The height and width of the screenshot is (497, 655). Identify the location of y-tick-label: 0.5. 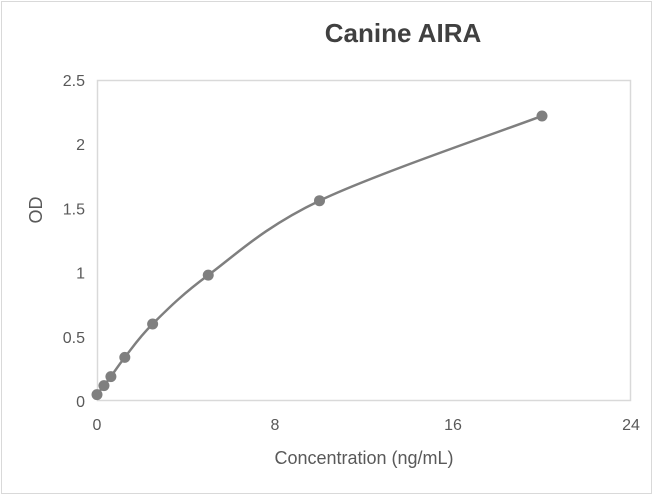
(74, 338).